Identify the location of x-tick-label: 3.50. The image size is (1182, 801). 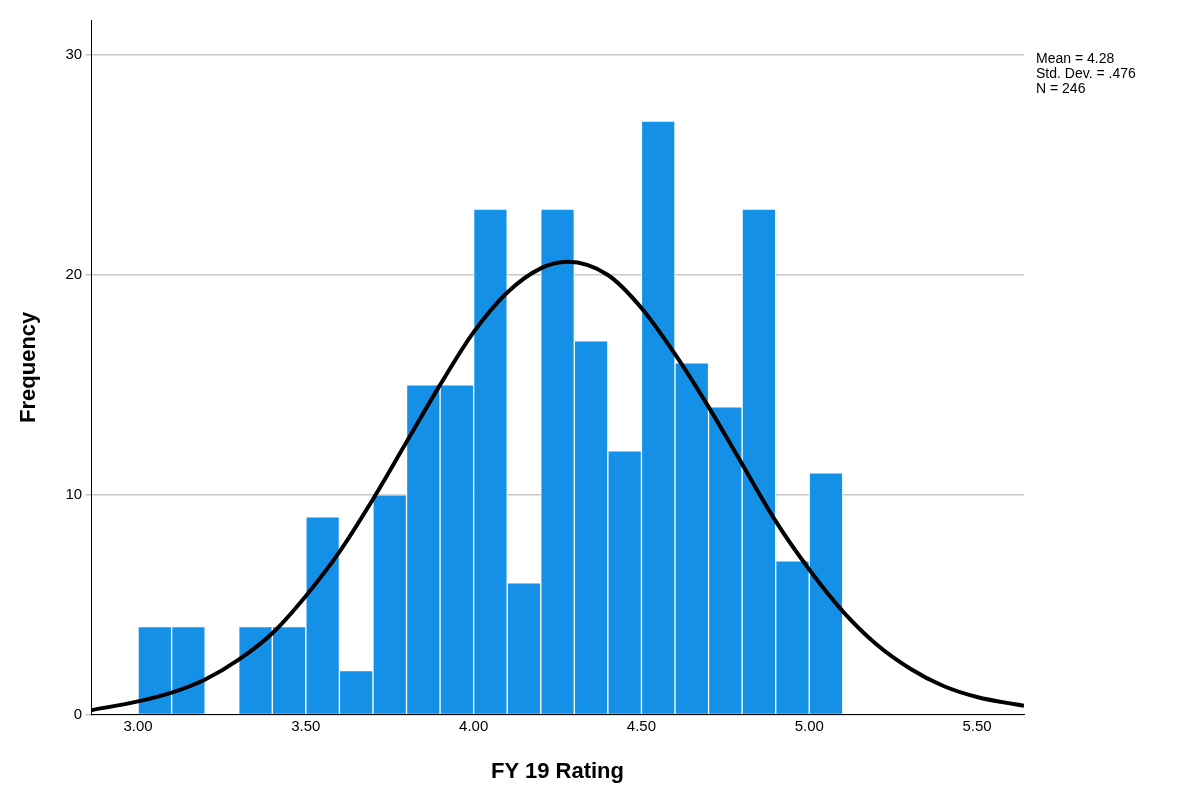
(306, 725).